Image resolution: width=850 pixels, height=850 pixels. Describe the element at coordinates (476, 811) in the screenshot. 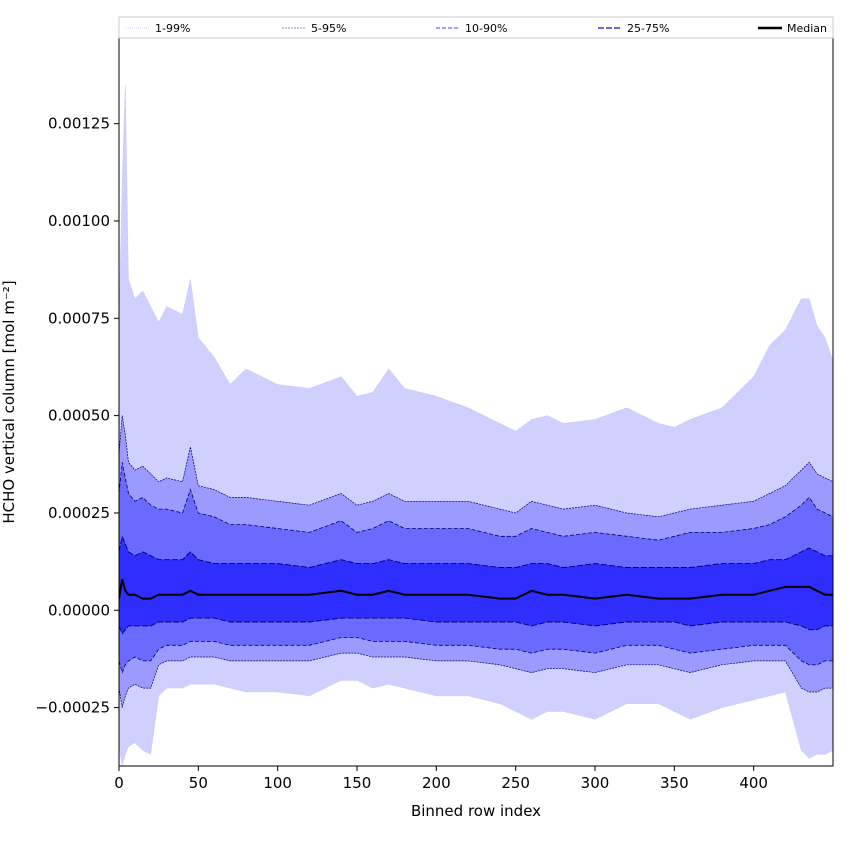

I see `x-axis-label: Binned row index` at that location.